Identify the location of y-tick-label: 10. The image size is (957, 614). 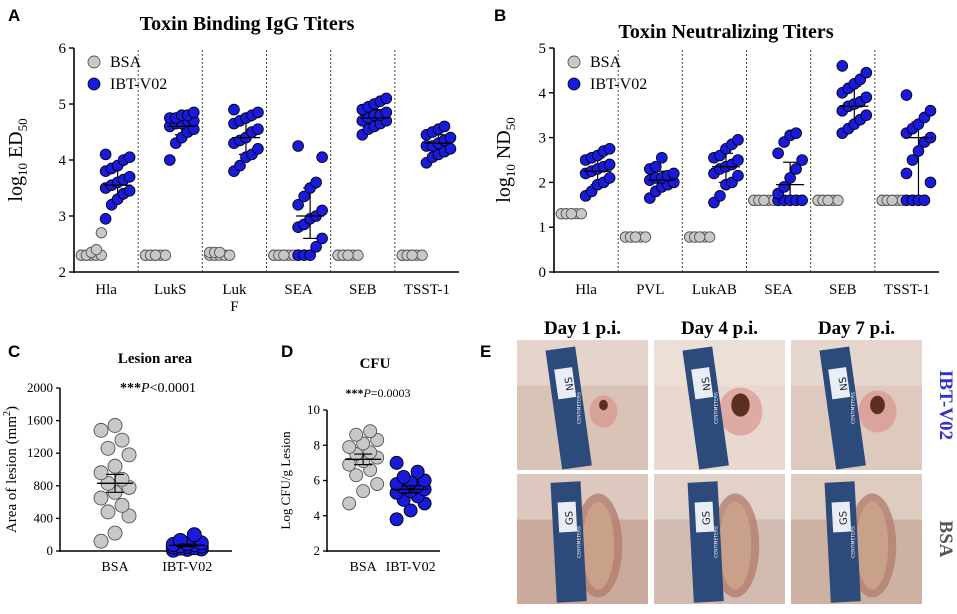
(313, 409).